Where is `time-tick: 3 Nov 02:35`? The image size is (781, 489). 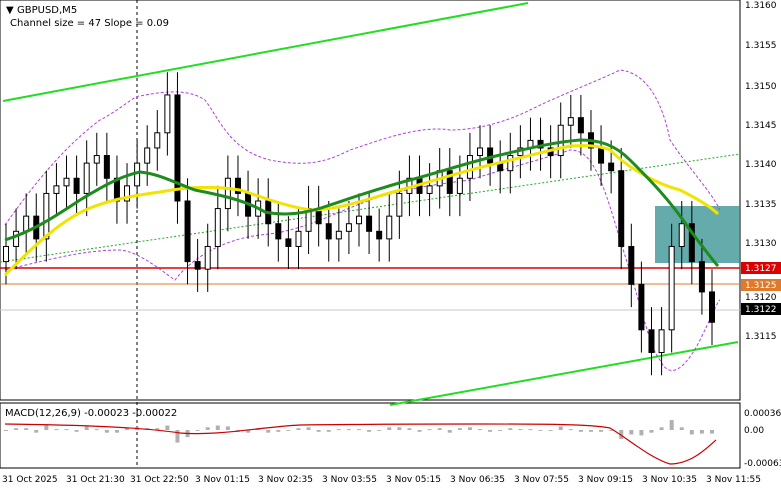
time-tick: 3 Nov 02:35 is located at coordinates (285, 480).